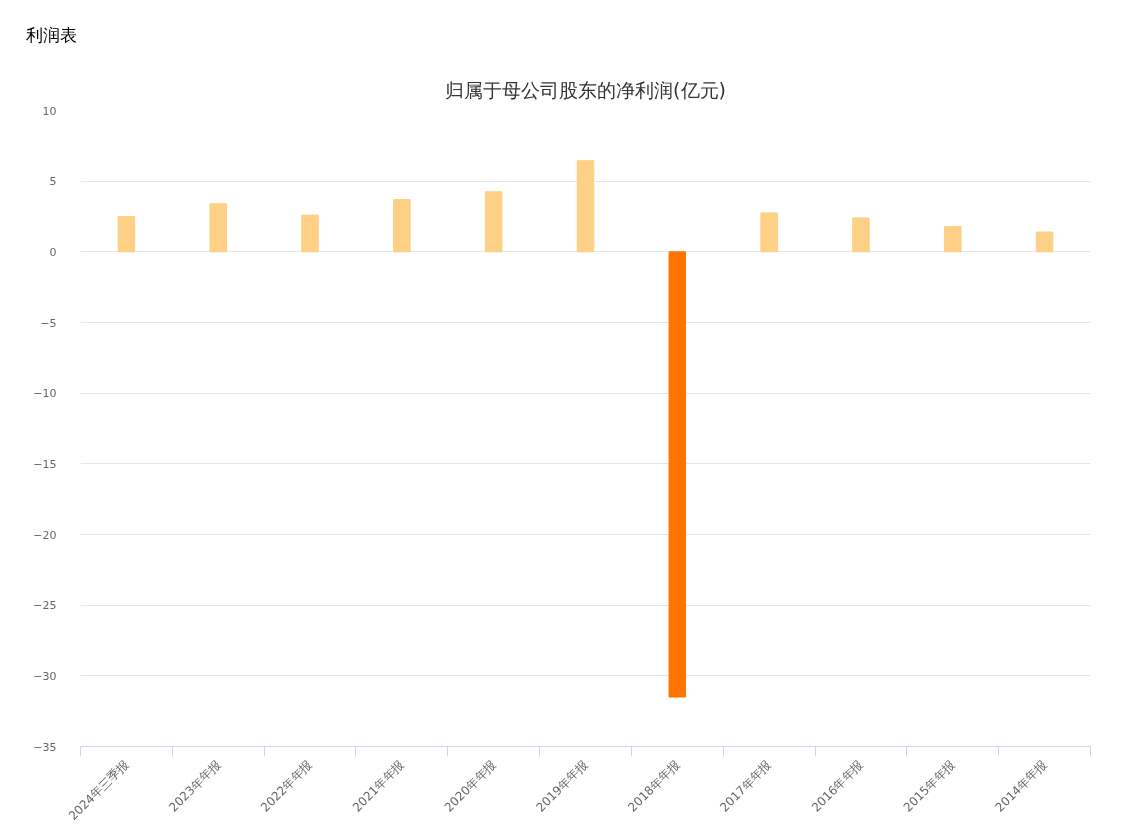 This screenshot has height=838, width=1122. Describe the element at coordinates (53, 252) in the screenshot. I see `y-tick-label: 0` at that location.